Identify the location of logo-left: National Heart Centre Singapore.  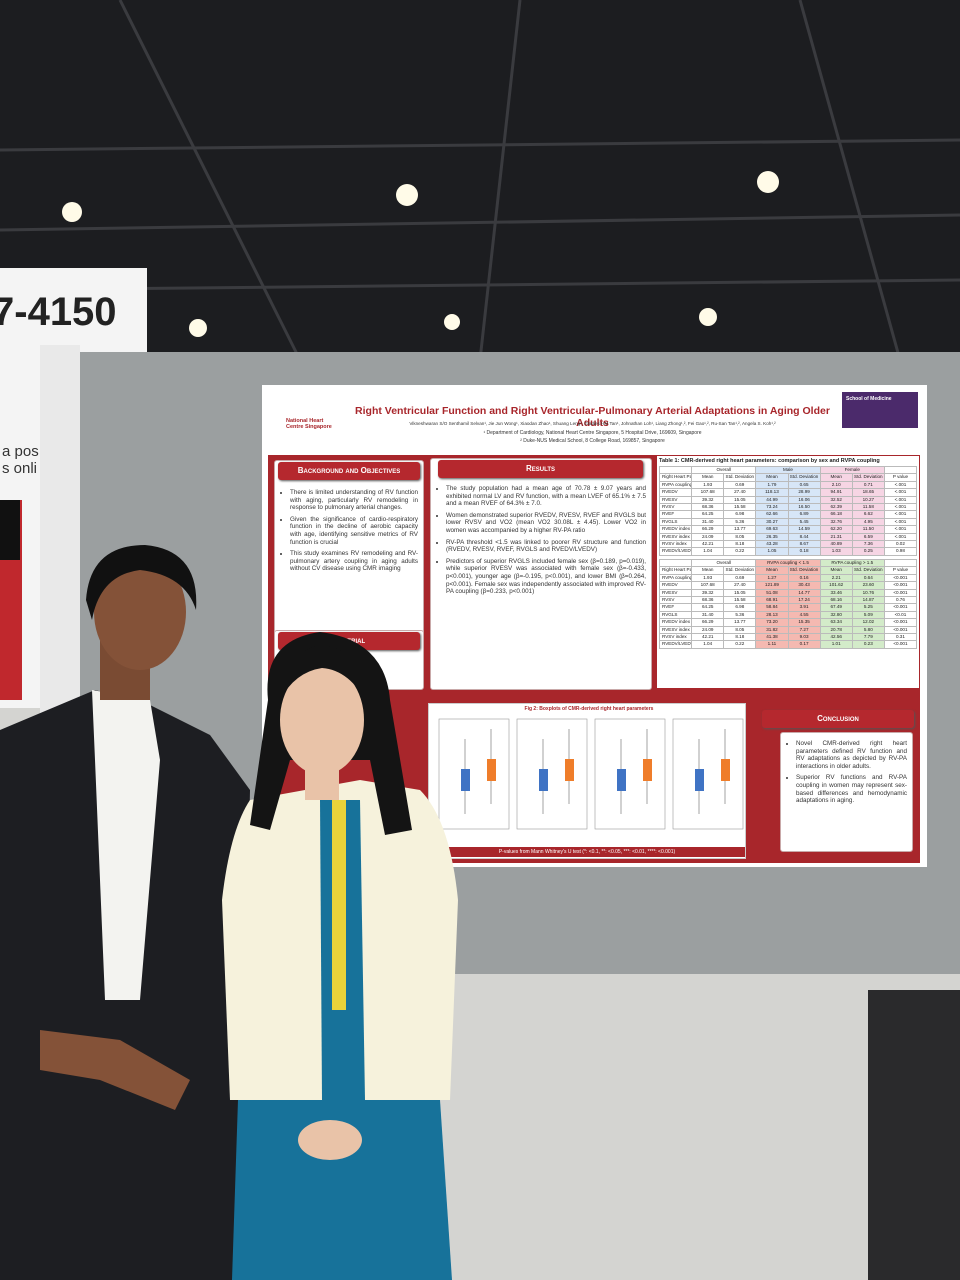
(309, 424).